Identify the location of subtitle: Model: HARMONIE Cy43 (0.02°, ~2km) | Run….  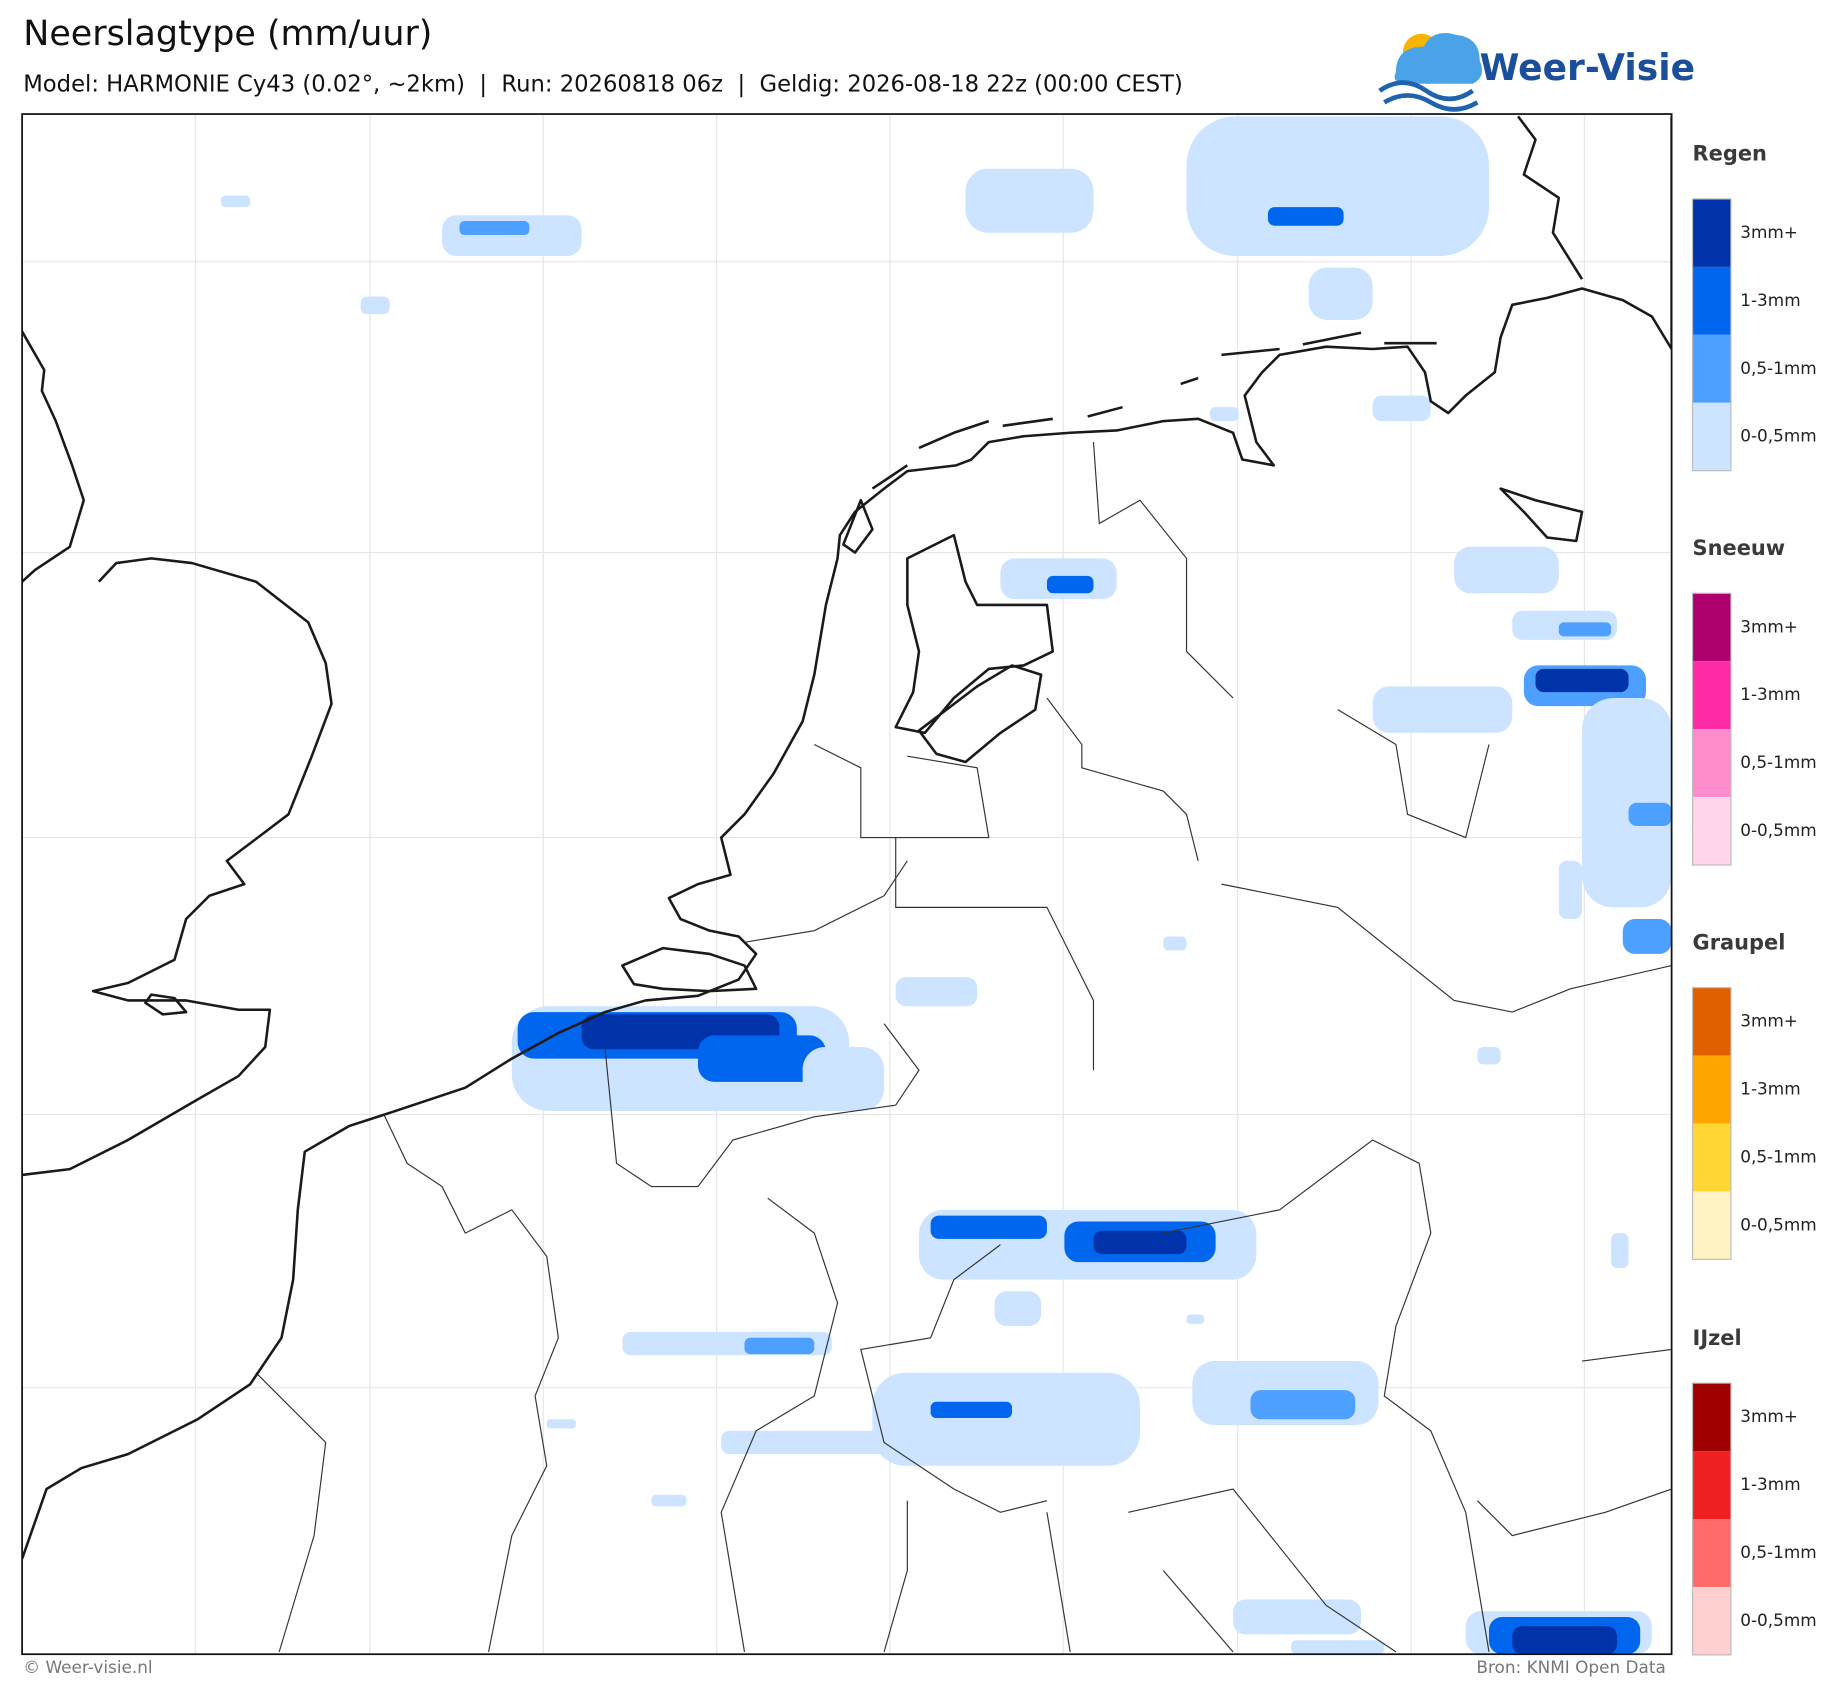
(603, 84).